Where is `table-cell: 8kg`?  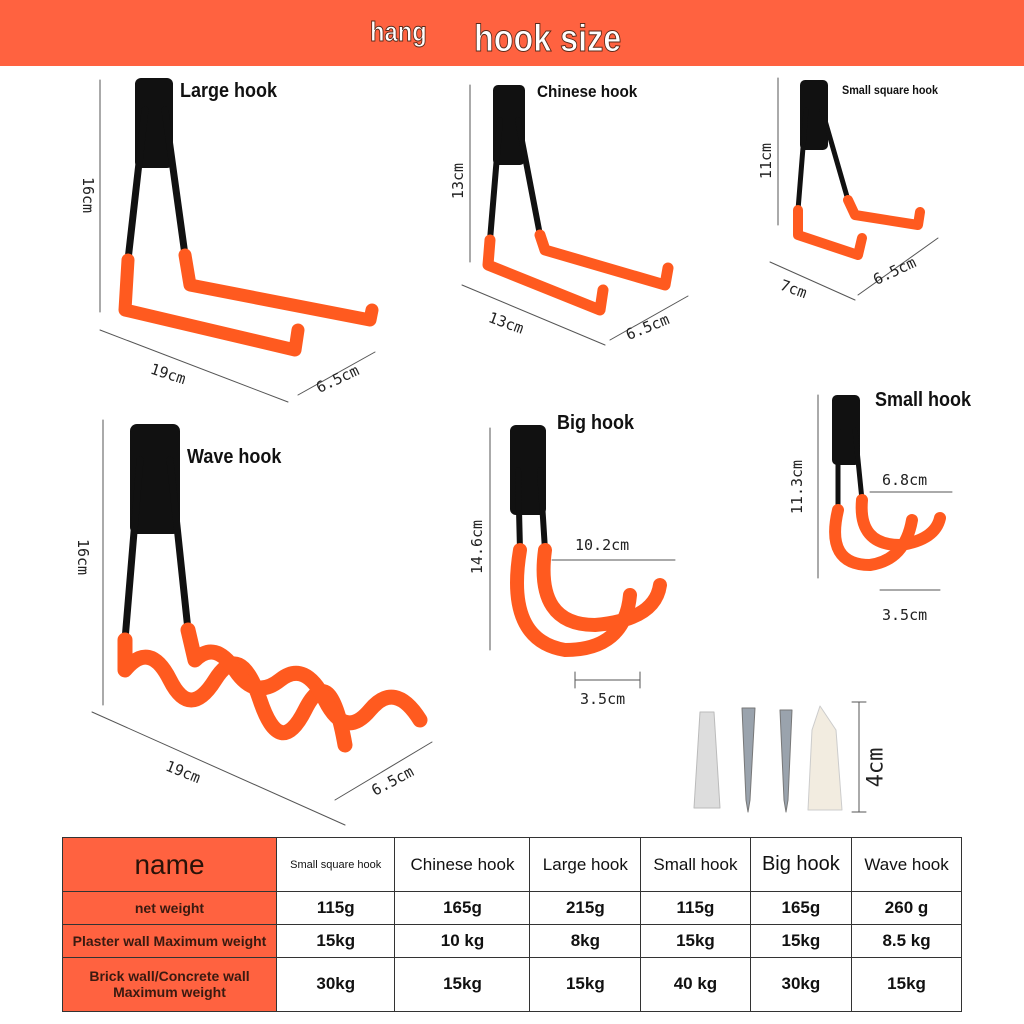 table-cell: 8kg is located at coordinates (585, 940).